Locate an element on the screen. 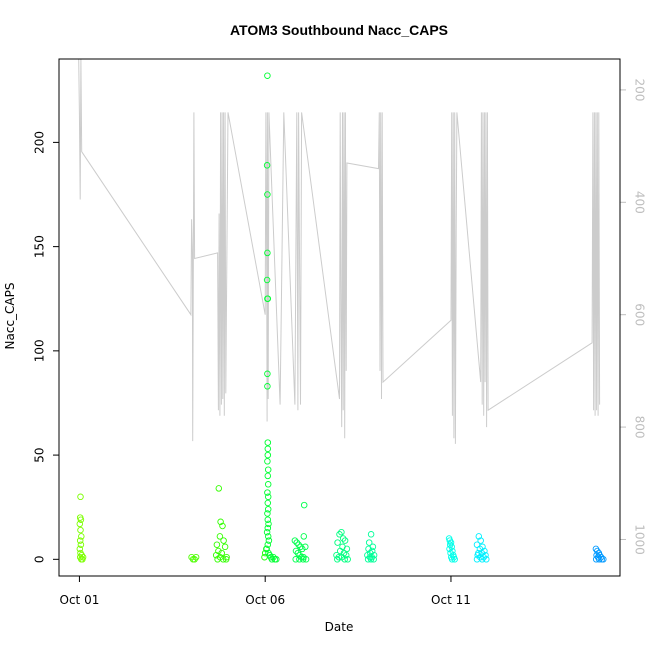 This screenshot has width=650, height=650. x-tick-label: Oct 06 is located at coordinates (265, 600).